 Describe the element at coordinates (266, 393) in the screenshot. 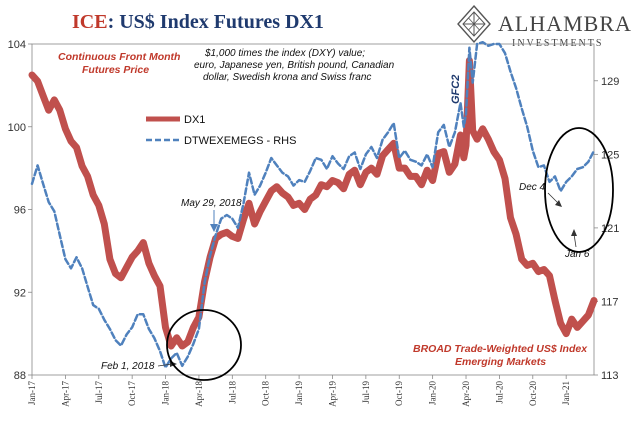

I see `x-tick-label: Oct-18` at that location.